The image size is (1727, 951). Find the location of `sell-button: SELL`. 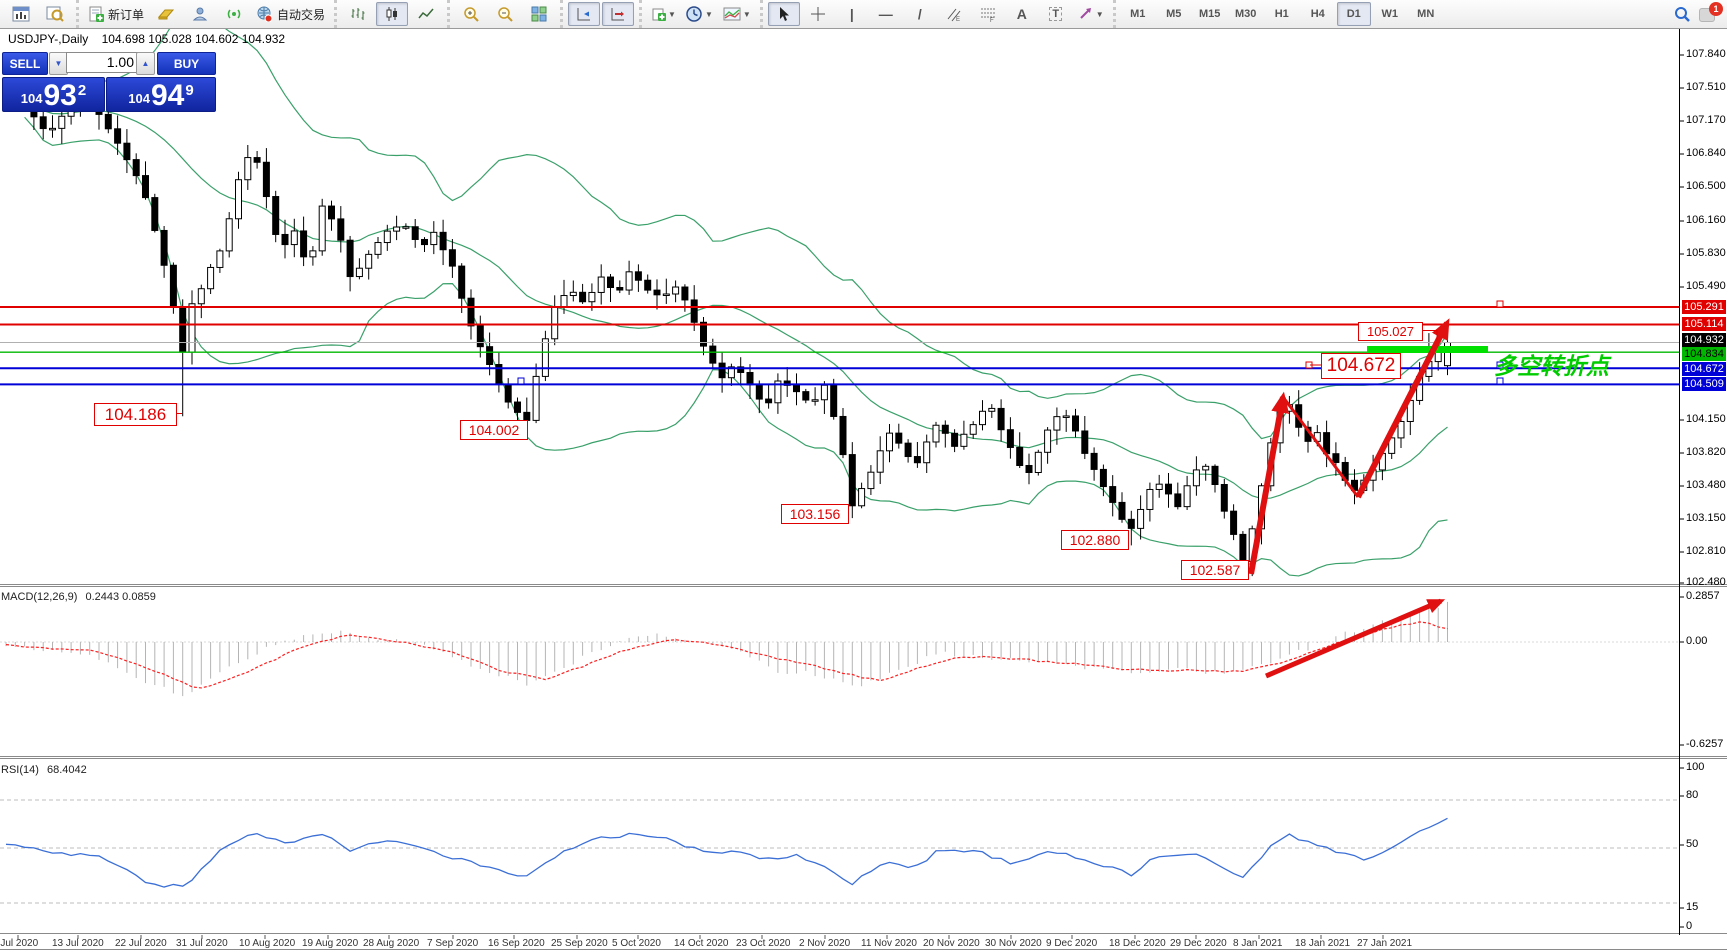

sell-button: SELL is located at coordinates (25, 63).